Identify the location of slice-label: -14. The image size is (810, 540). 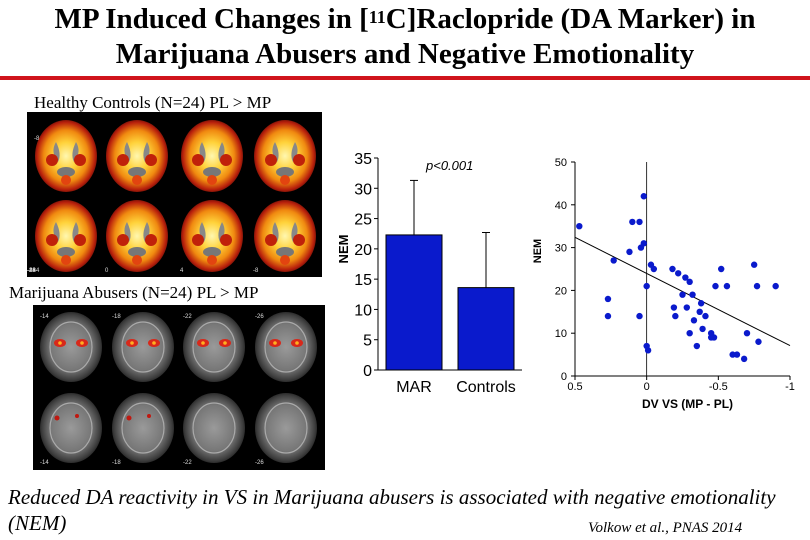
(44, 463).